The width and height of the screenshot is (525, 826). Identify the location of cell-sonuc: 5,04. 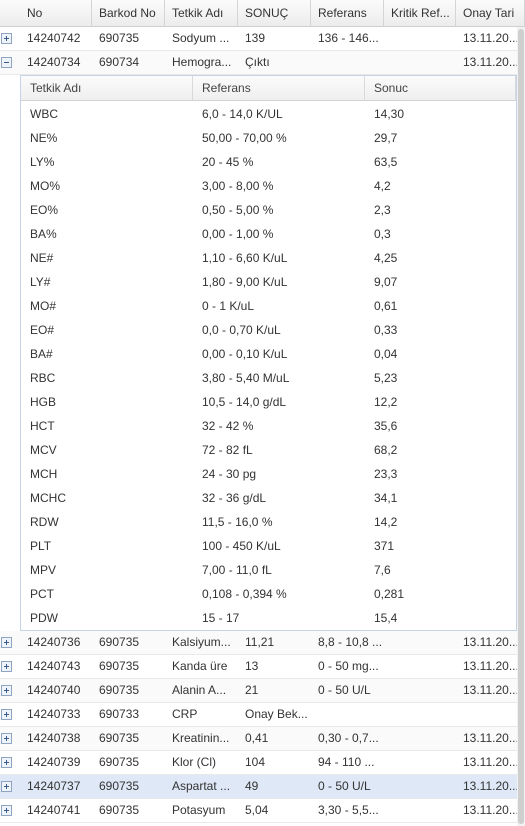
(257, 810).